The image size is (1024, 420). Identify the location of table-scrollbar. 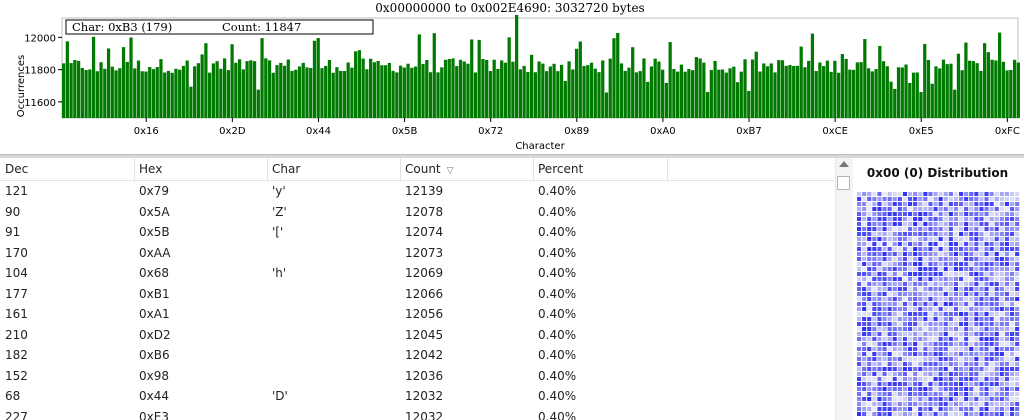
(844, 289).